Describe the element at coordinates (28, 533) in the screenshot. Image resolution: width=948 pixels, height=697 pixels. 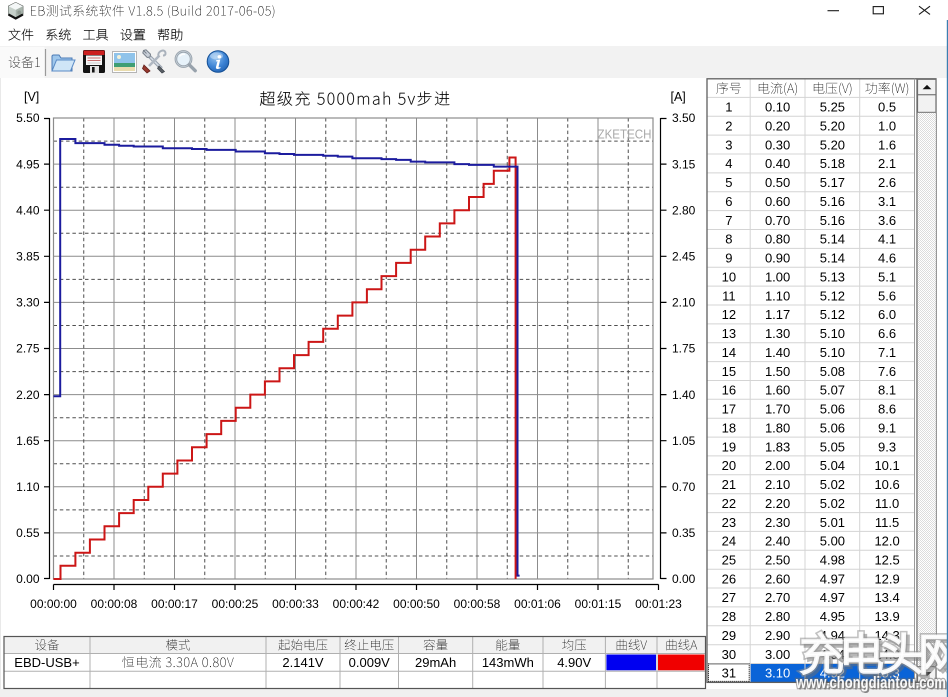
I see `svg-text: 0.55` at that location.